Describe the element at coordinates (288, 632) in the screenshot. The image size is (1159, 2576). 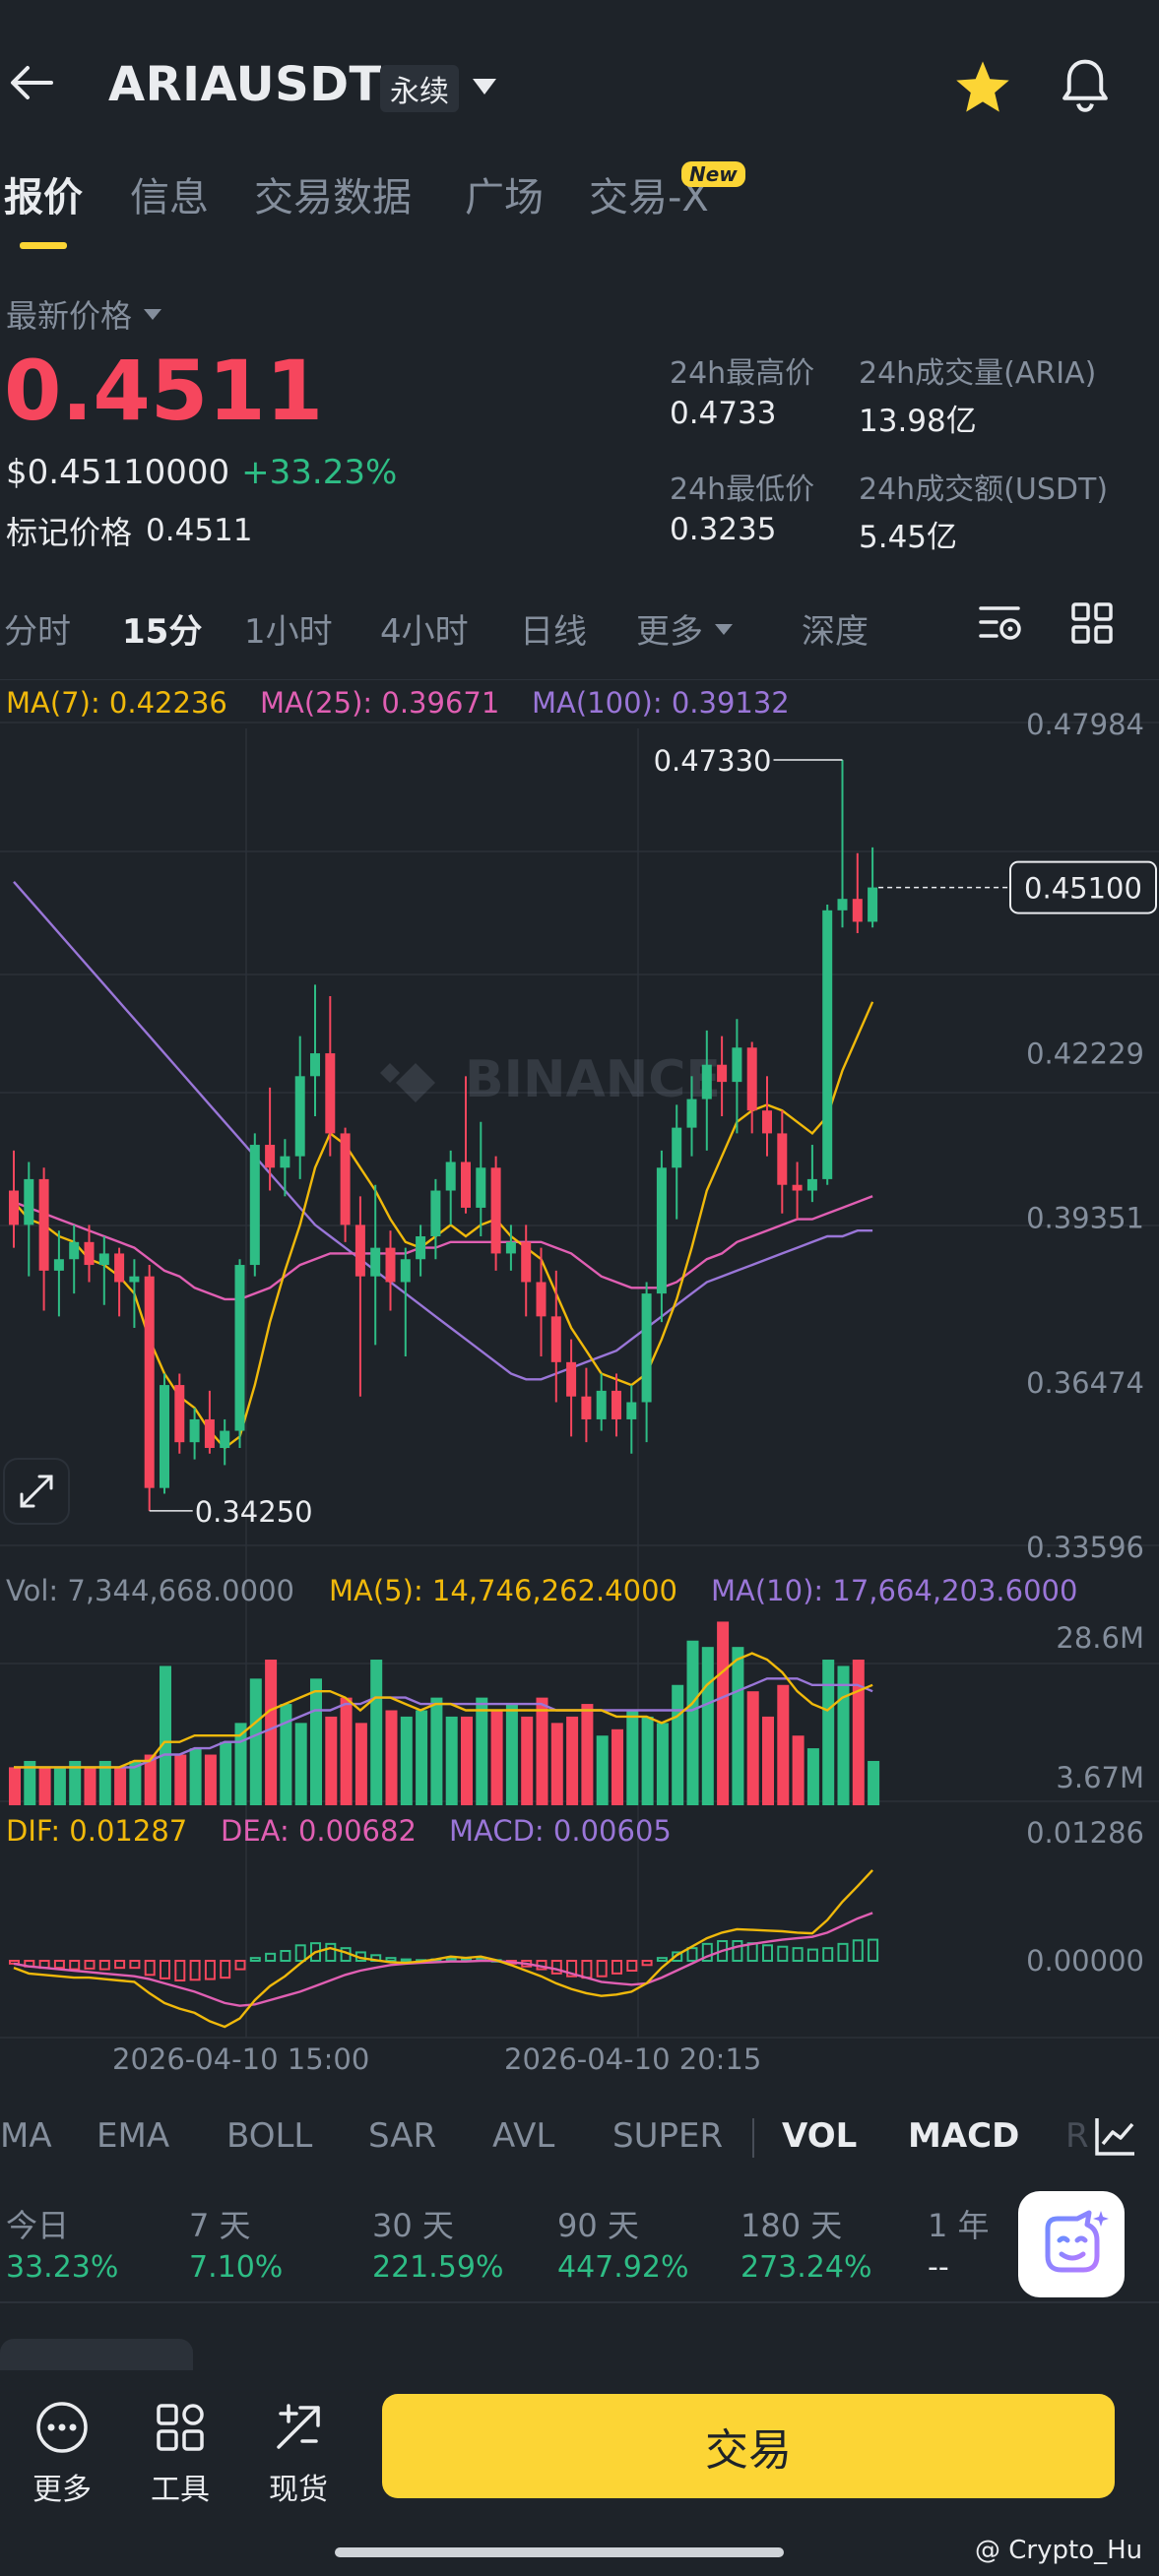
I see `interval-1h: 1小时` at that location.